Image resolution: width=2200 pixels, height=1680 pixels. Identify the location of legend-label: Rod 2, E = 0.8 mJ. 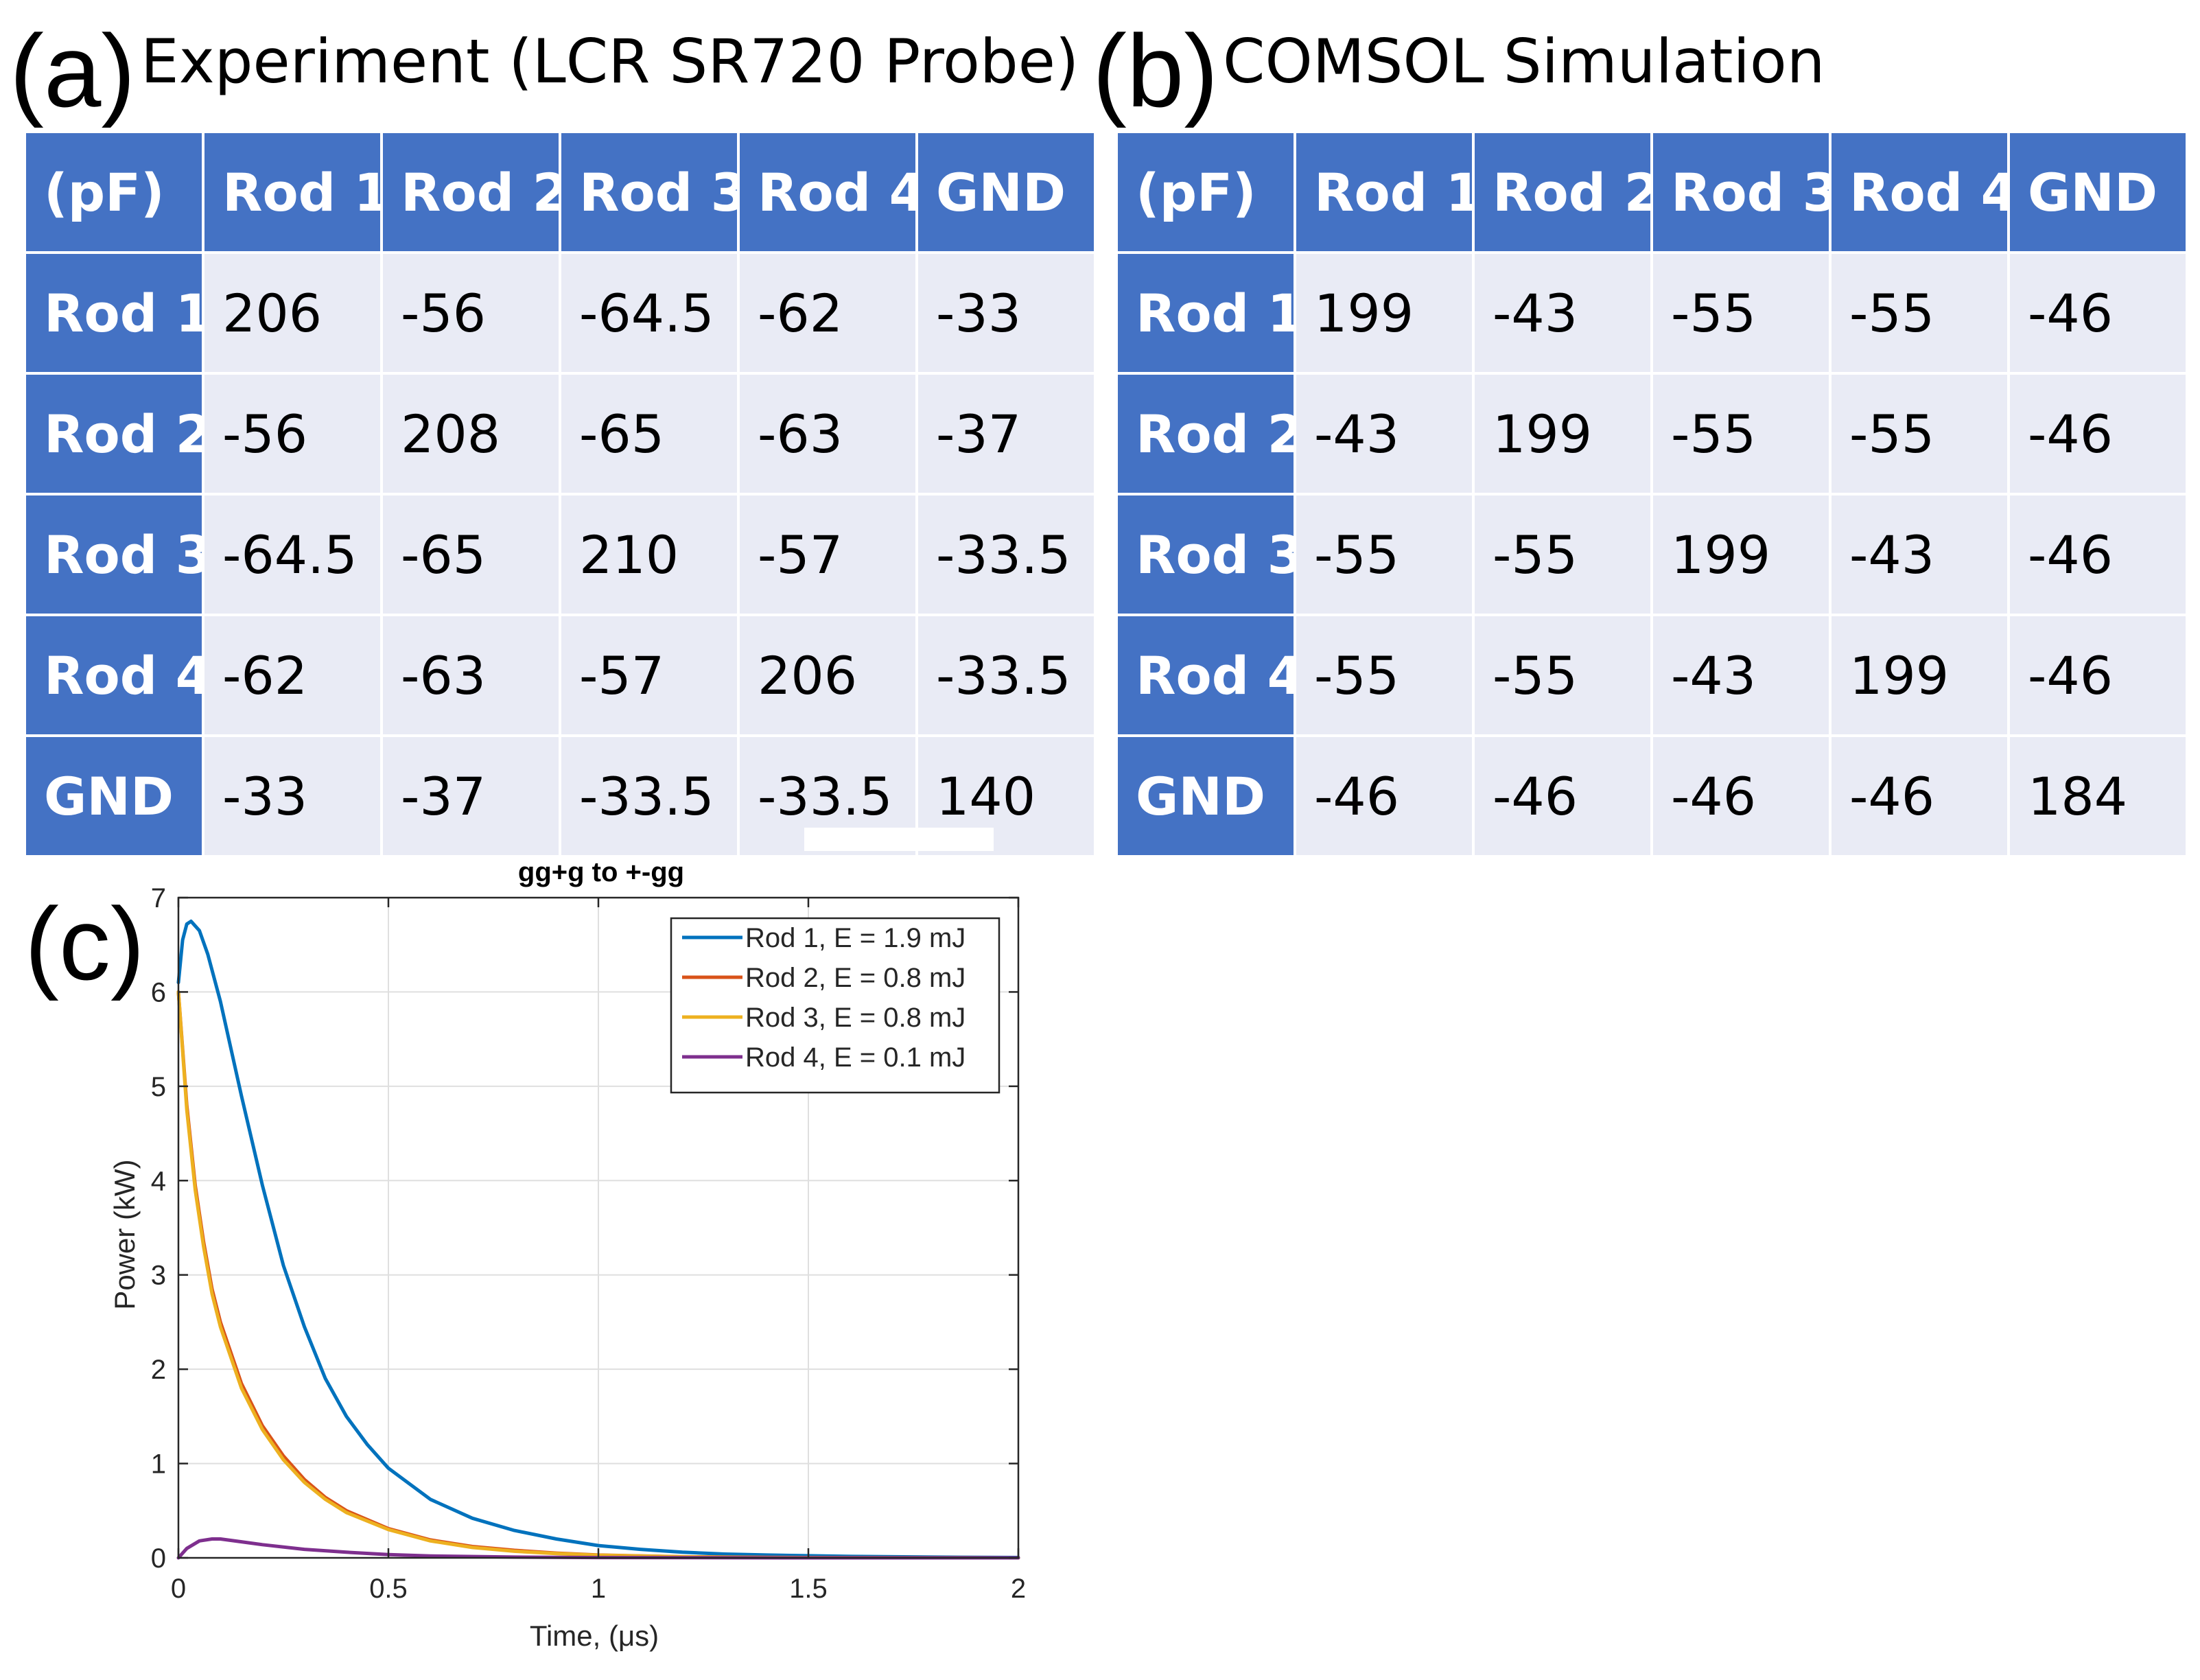
(855, 978).